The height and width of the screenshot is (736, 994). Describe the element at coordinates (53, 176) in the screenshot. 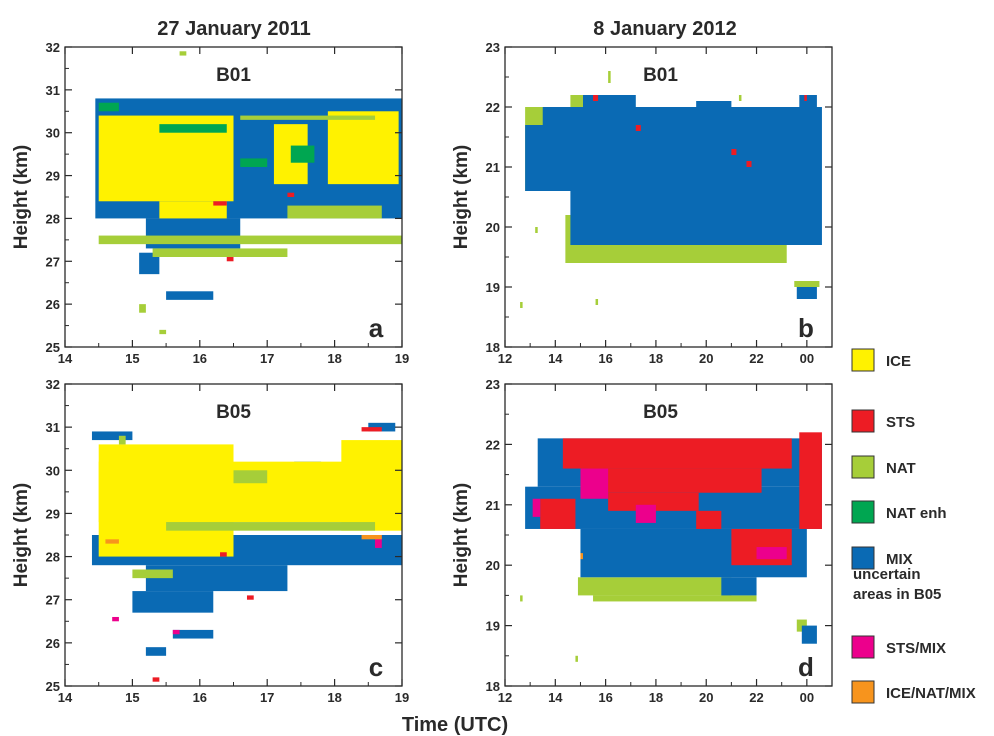

I see `y-tick-label: 29` at that location.